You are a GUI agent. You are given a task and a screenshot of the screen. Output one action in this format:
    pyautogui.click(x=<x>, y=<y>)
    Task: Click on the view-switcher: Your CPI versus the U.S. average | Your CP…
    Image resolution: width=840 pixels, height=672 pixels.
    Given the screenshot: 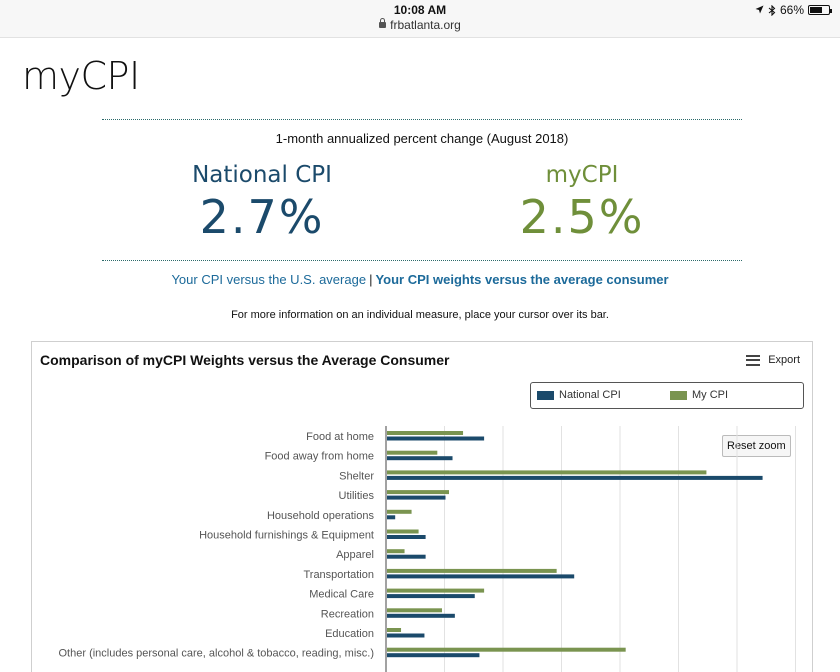 What is the action you would take?
    pyautogui.click(x=420, y=279)
    